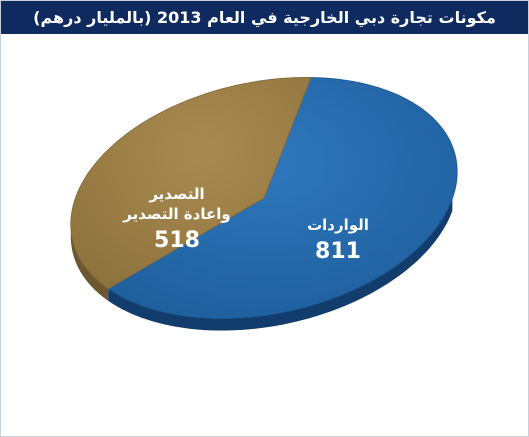 Image resolution: width=529 pixels, height=437 pixels. What do you see at coordinates (177, 240) in the screenshot?
I see `exports-value: 518` at bounding box center [177, 240].